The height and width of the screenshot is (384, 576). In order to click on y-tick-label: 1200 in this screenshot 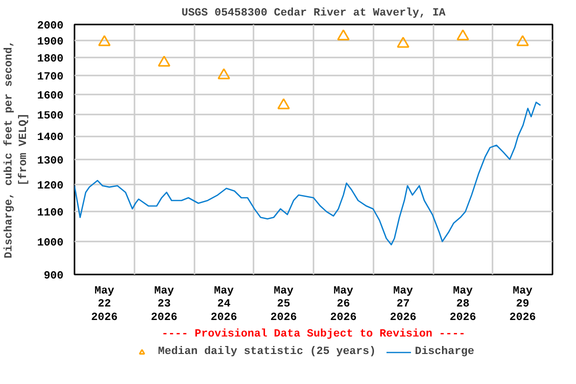, I will do `click(50, 186)`.